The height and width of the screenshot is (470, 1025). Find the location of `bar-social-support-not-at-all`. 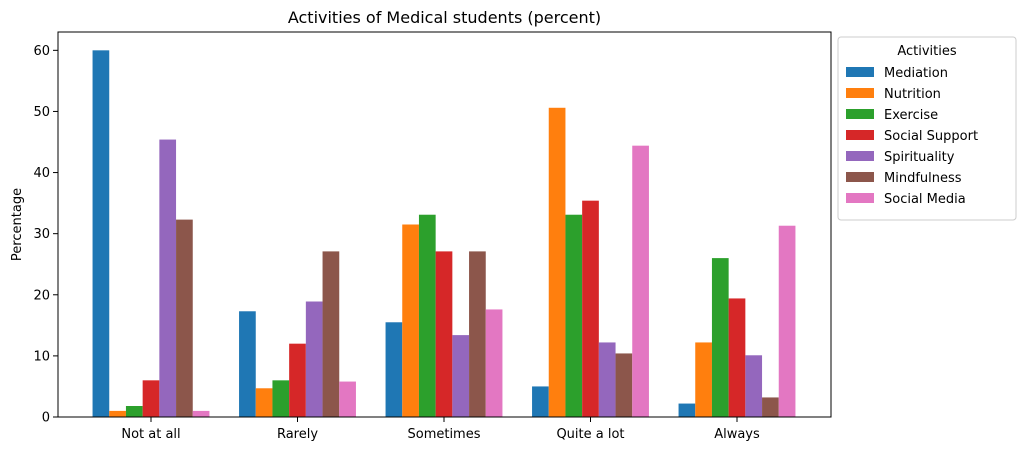

bar-social-support-not-at-all is located at coordinates (151, 398).